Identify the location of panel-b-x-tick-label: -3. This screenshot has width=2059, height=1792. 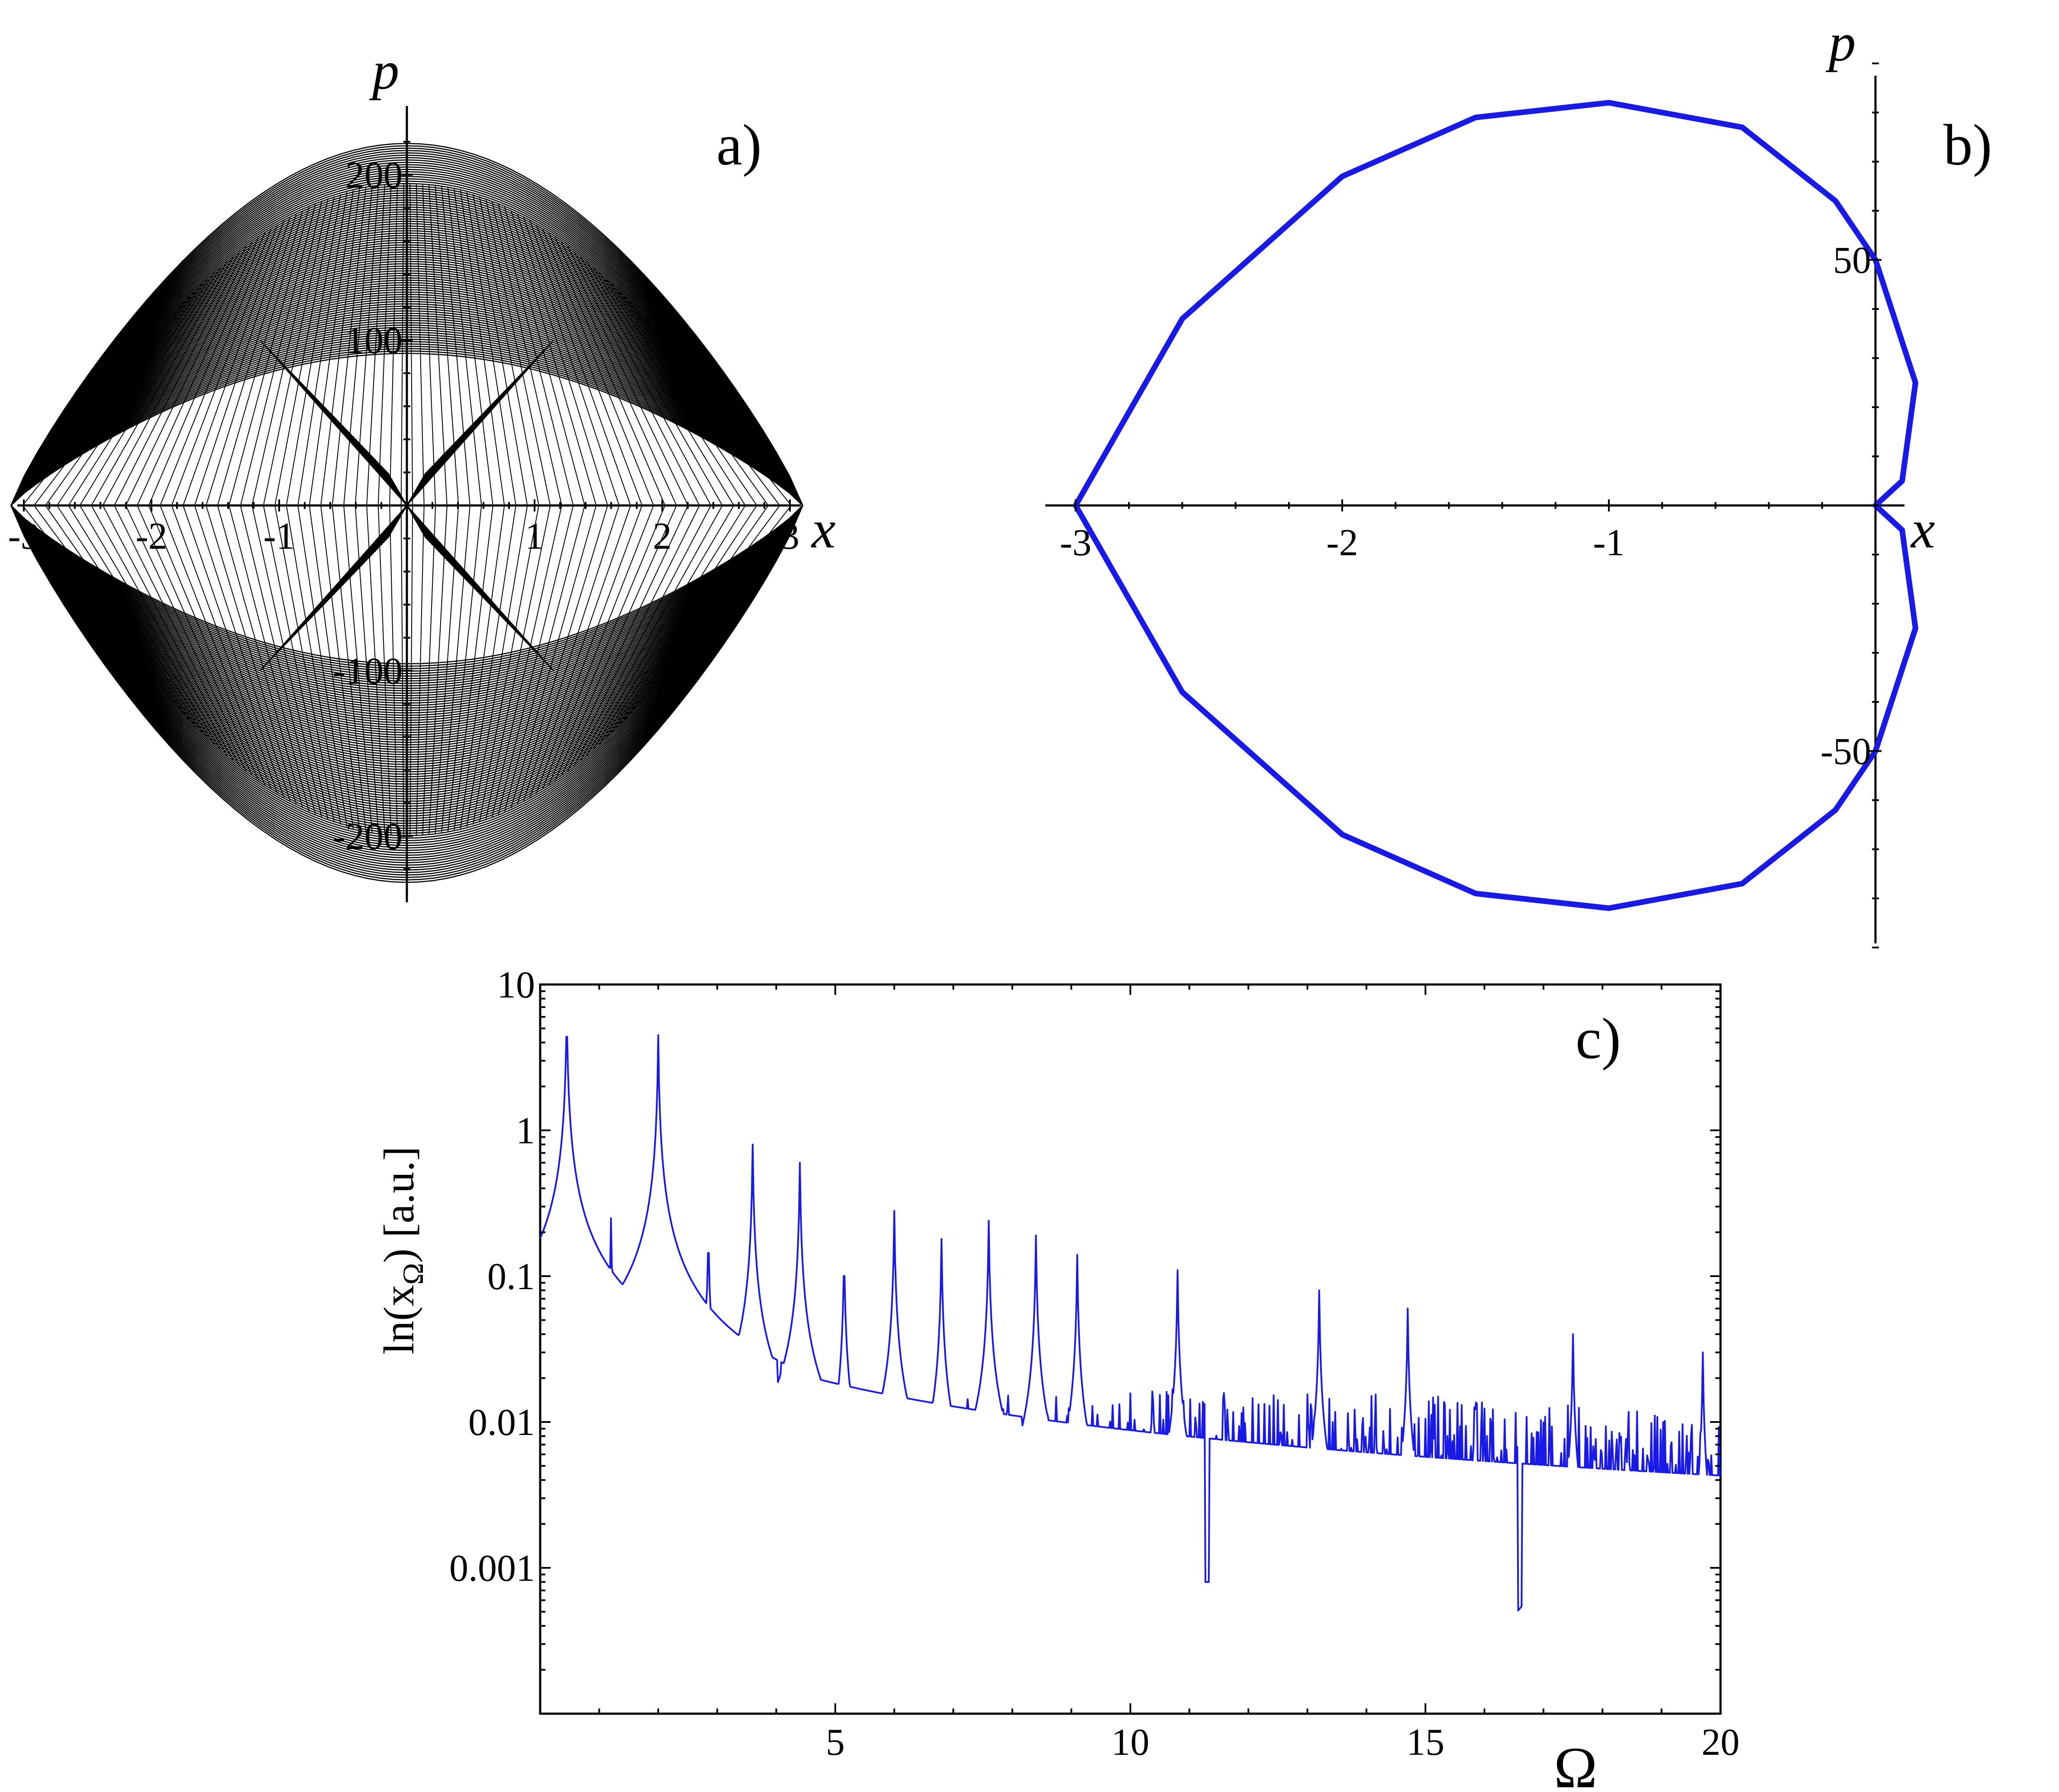
(1075, 543).